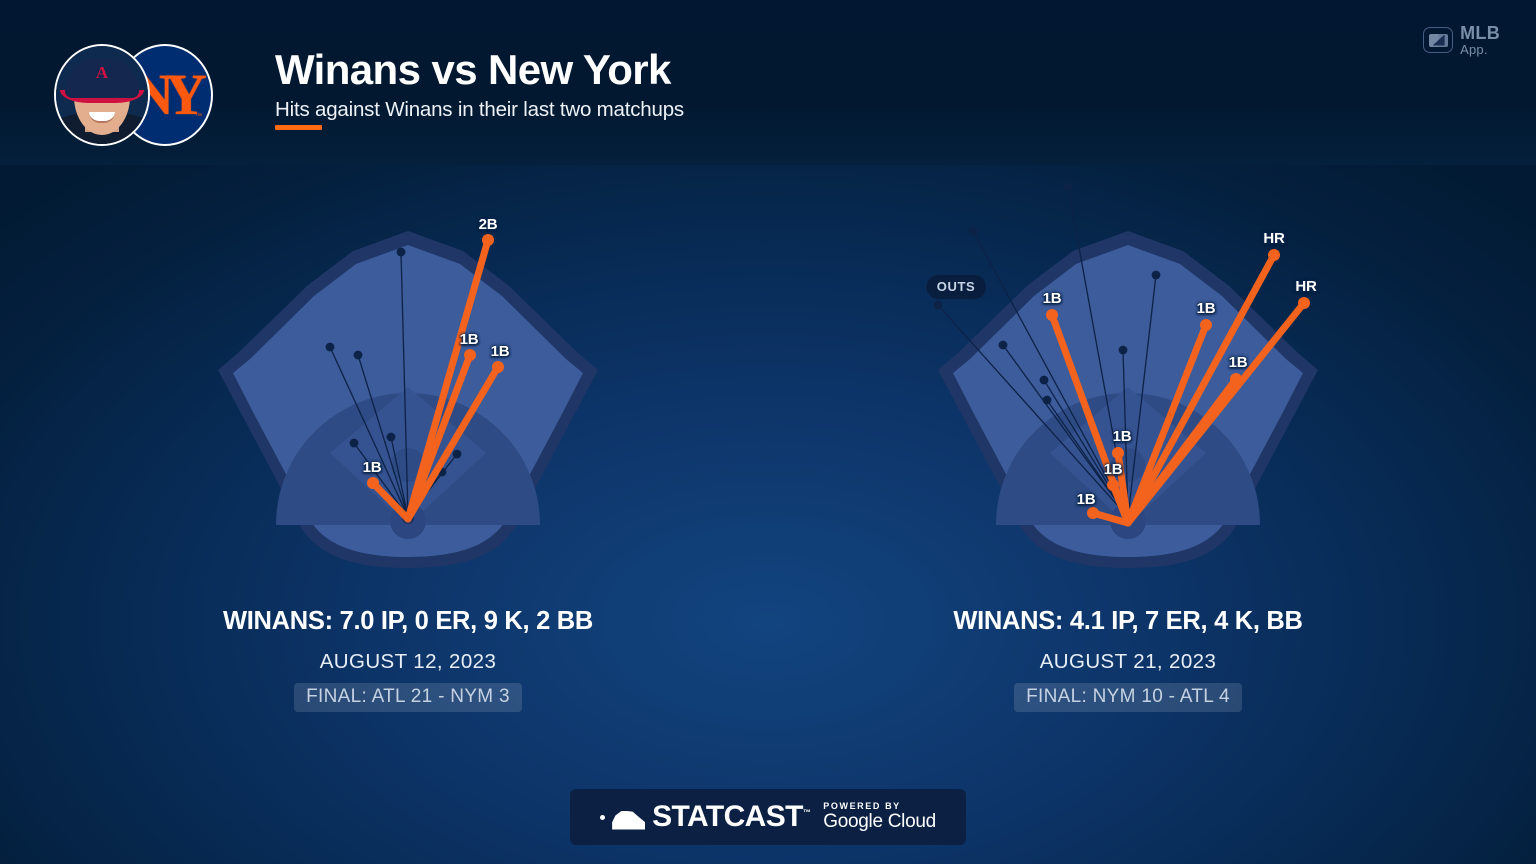  What do you see at coordinates (862, 805) in the screenshot?
I see `powered-by-label: POWERED BY` at bounding box center [862, 805].